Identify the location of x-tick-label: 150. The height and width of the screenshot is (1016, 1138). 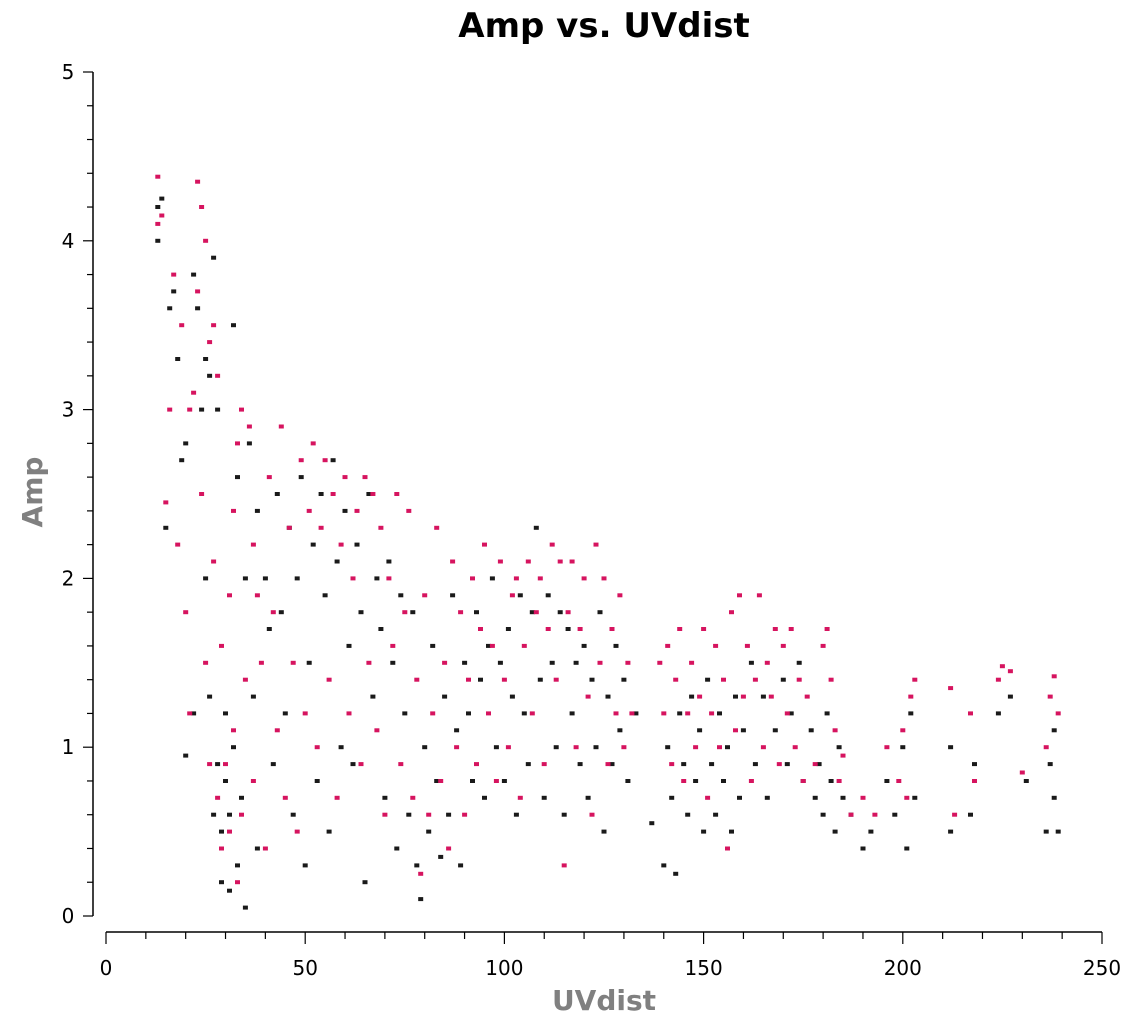
(704, 968).